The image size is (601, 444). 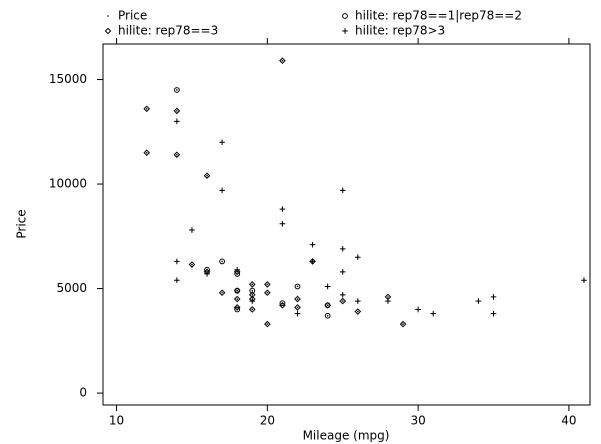 What do you see at coordinates (438, 16) in the screenshot?
I see `legend-label: hilite: rep78==1|rep78==2` at bounding box center [438, 16].